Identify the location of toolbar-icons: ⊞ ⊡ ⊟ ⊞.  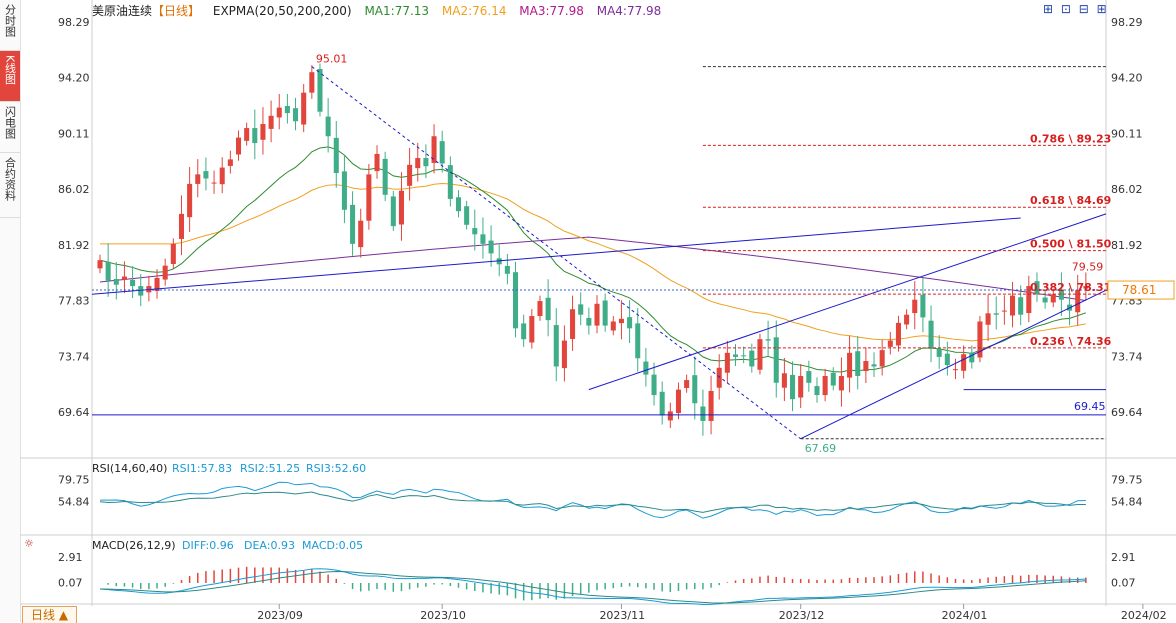
(1076, 9).